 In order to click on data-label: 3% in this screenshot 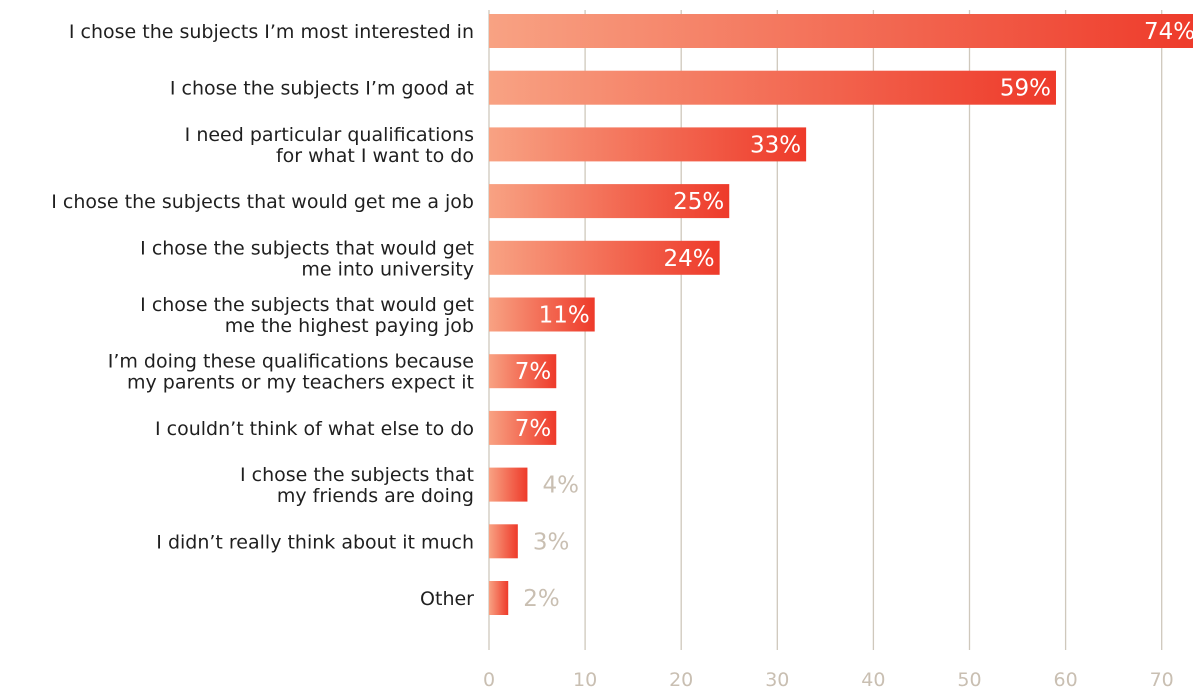, I will do `click(551, 542)`.